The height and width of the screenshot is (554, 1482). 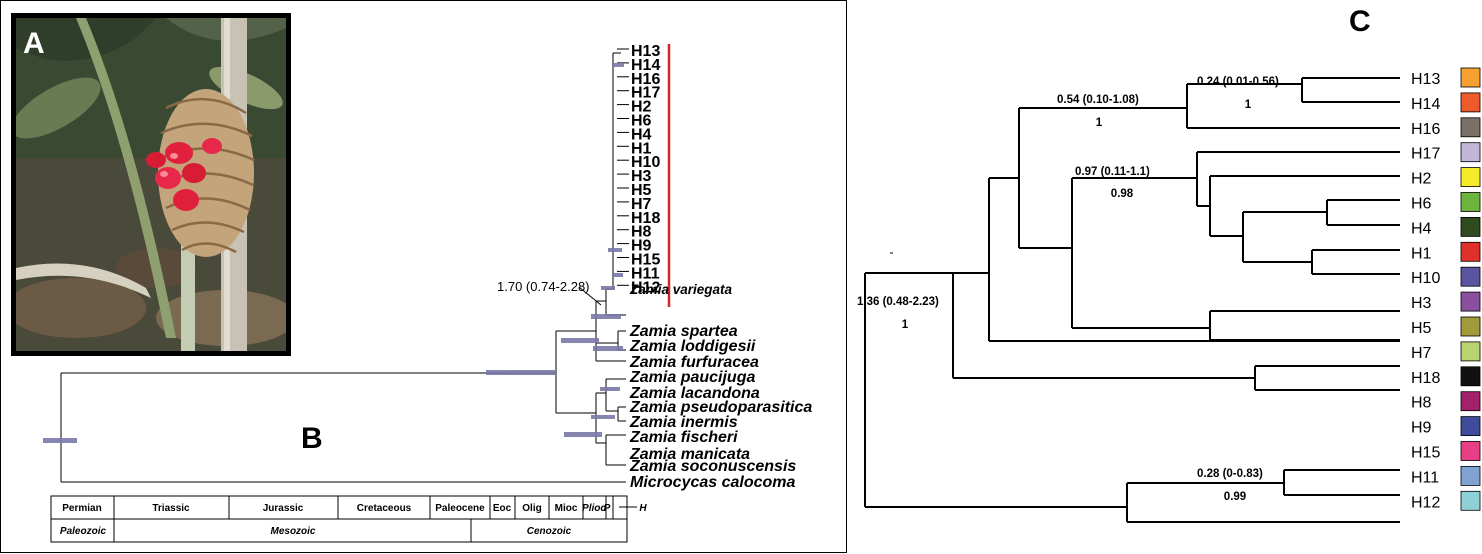 I want to click on haplotype-tip-label: H1, so click(x=641, y=148).